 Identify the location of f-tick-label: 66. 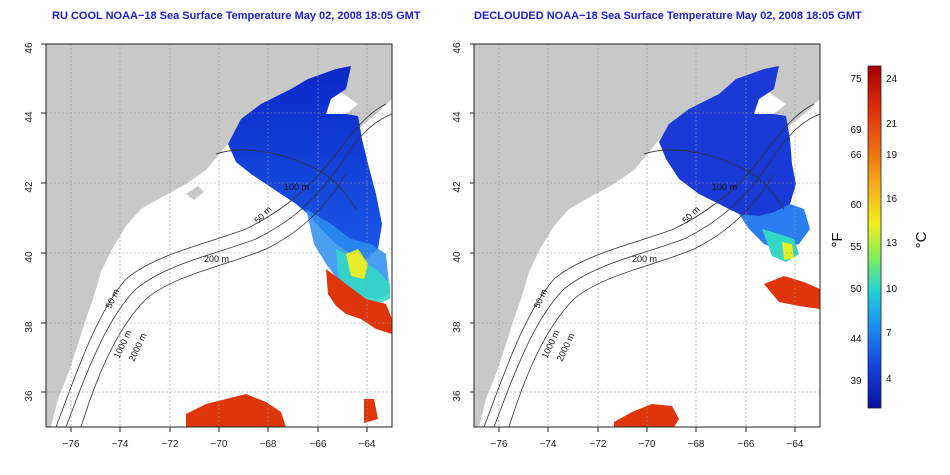
(856, 155).